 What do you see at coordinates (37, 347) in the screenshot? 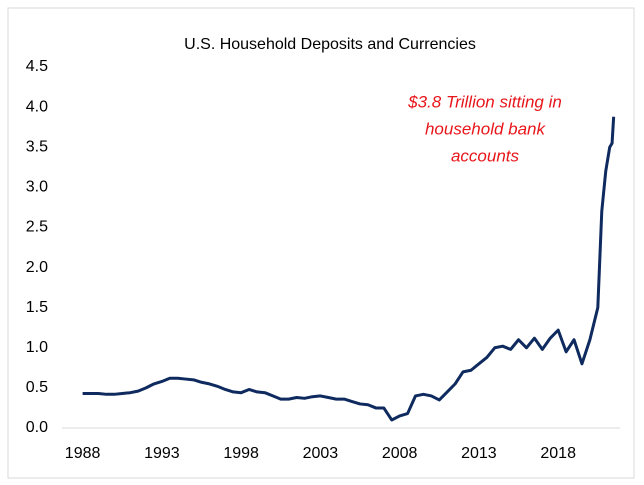
I see `y-tick-label: 1.0` at bounding box center [37, 347].